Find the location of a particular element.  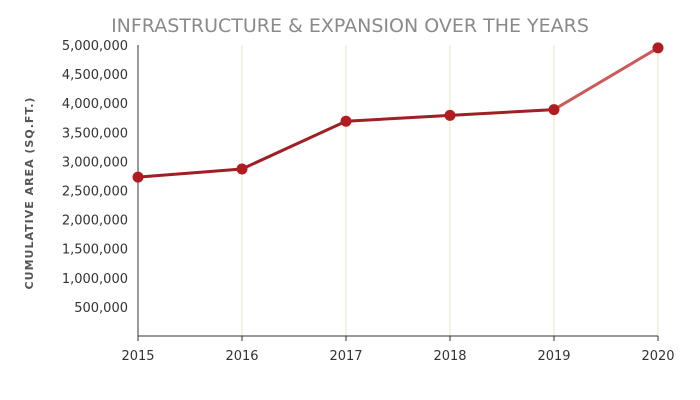

y-tick-label: 4,500,000 is located at coordinates (95, 75).